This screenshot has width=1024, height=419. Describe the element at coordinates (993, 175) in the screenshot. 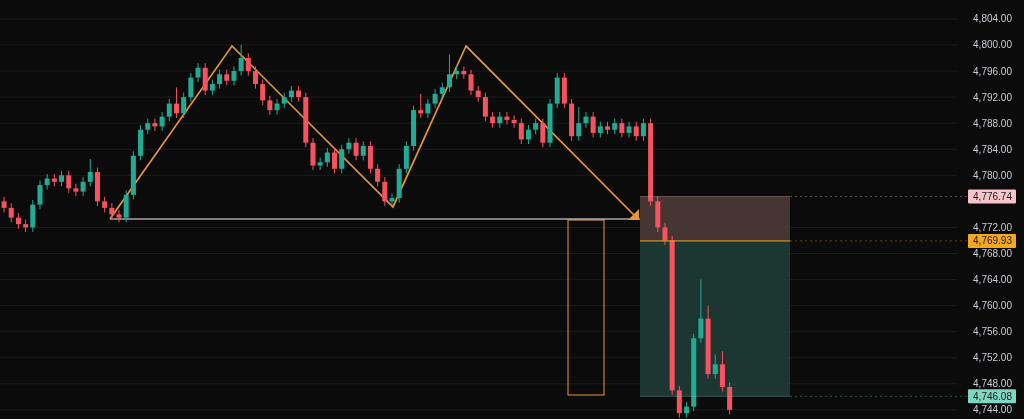

I see `y-tick-label: 4,780.00` at that location.